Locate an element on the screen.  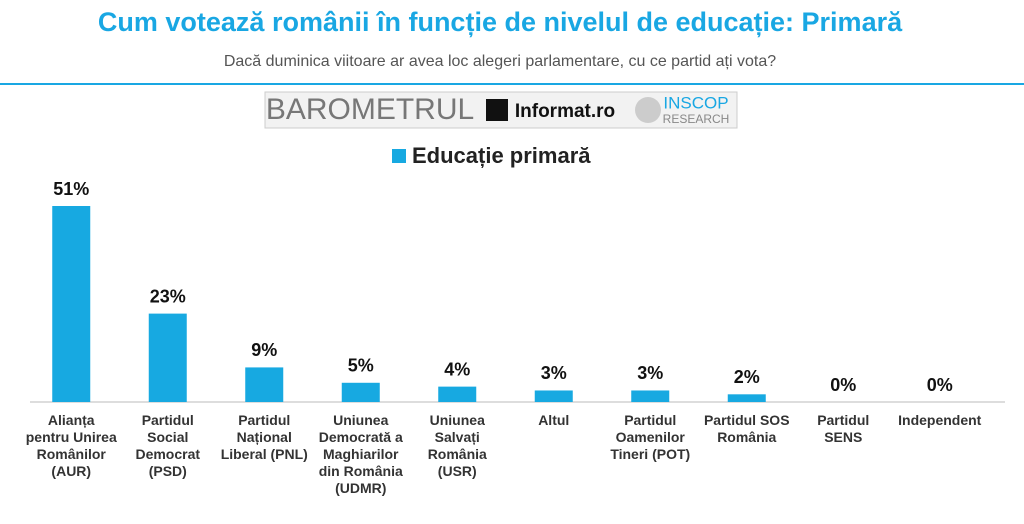
logo-icon is located at coordinates (497, 110).